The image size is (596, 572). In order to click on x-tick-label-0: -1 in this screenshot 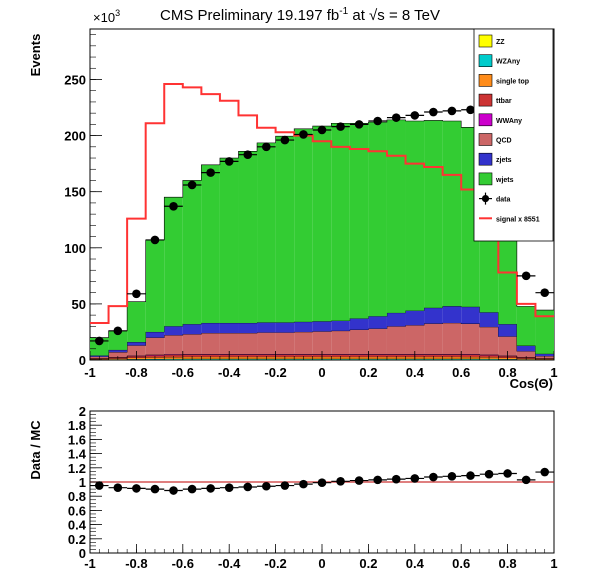, I will do `click(90, 372)`.